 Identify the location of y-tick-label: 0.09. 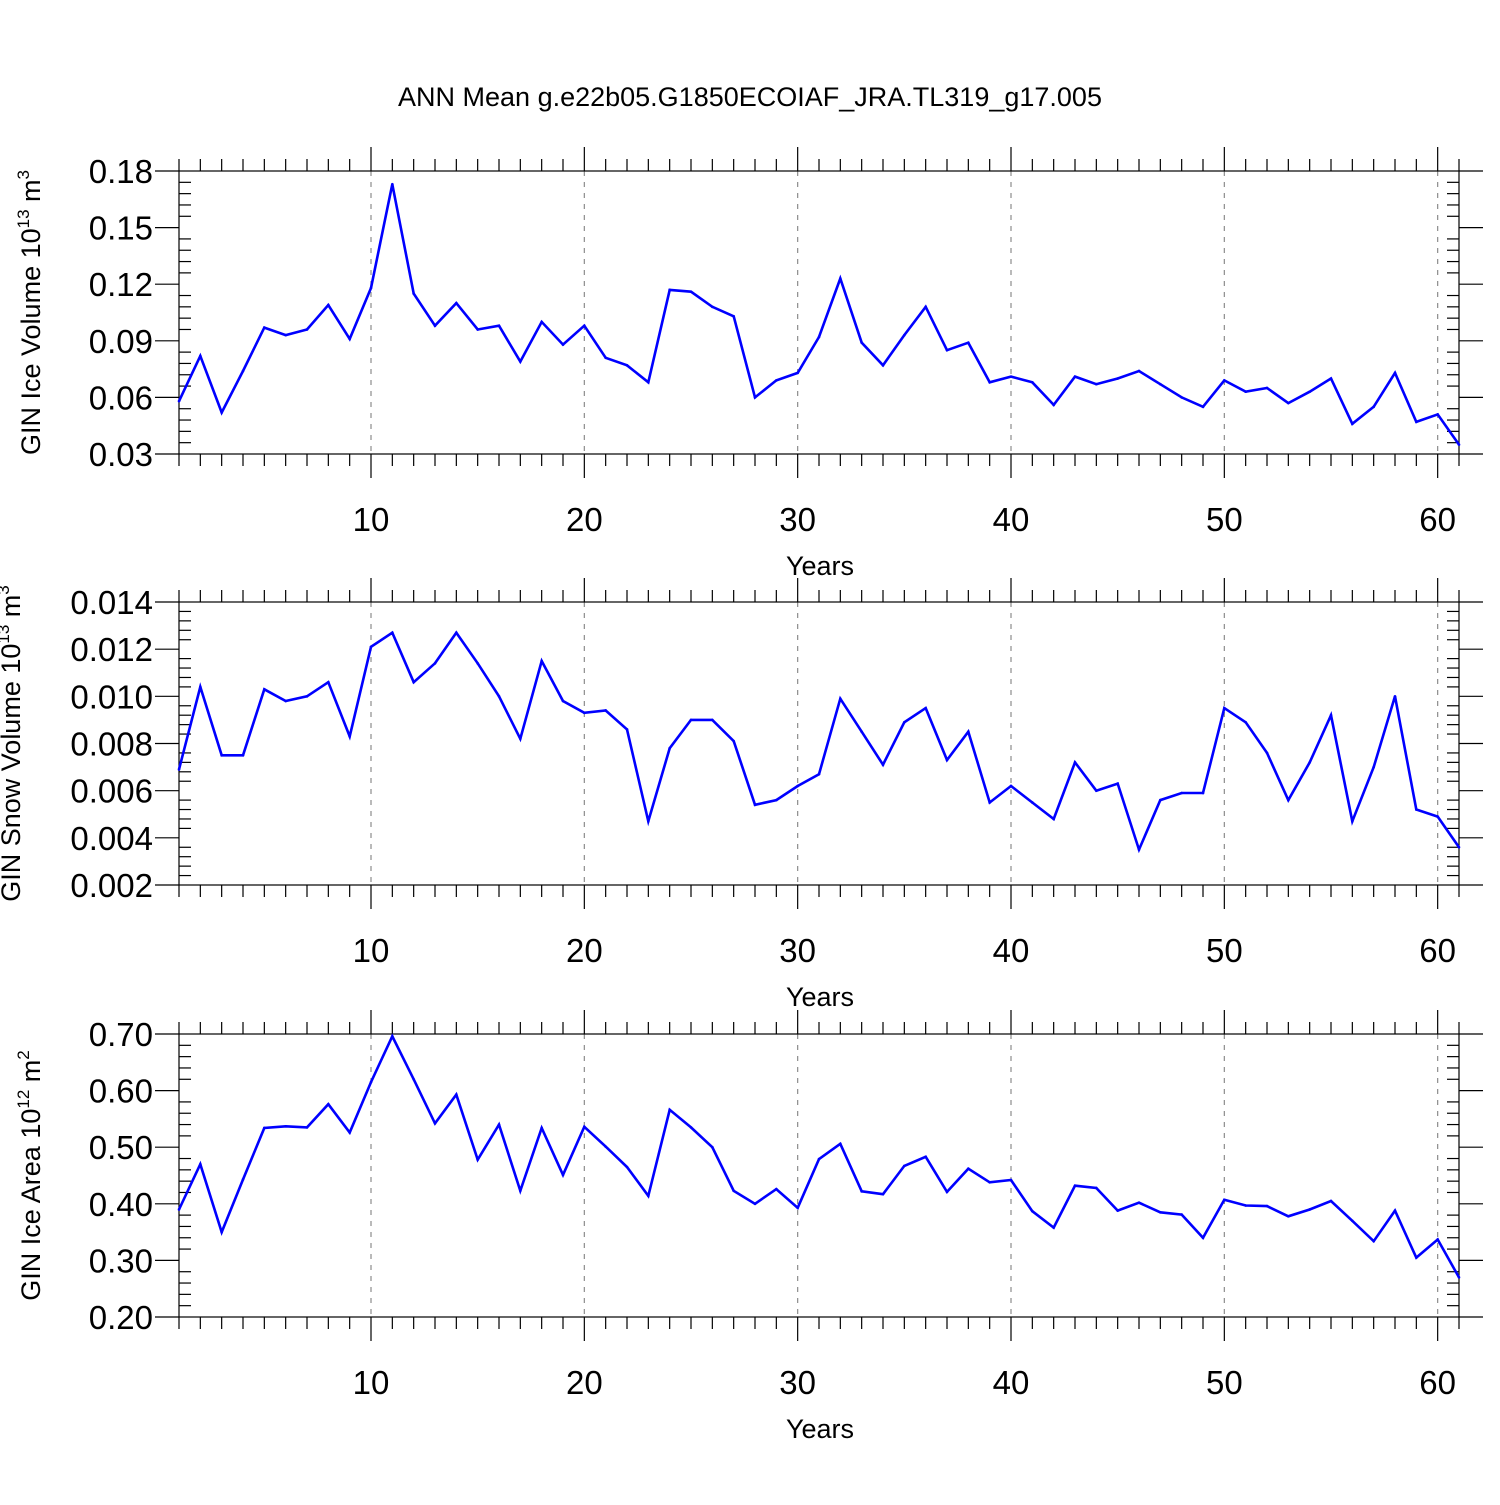
(121, 341).